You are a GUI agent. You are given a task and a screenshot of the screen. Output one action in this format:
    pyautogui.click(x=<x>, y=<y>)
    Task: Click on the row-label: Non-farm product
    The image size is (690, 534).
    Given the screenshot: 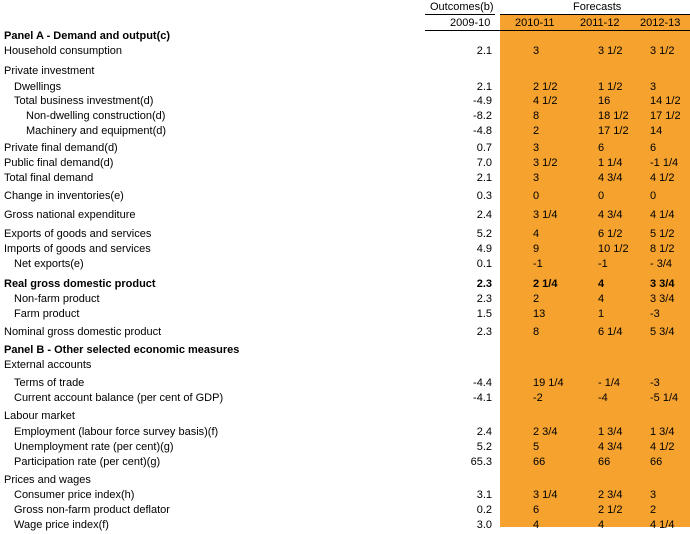 What is the action you would take?
    pyautogui.click(x=57, y=299)
    